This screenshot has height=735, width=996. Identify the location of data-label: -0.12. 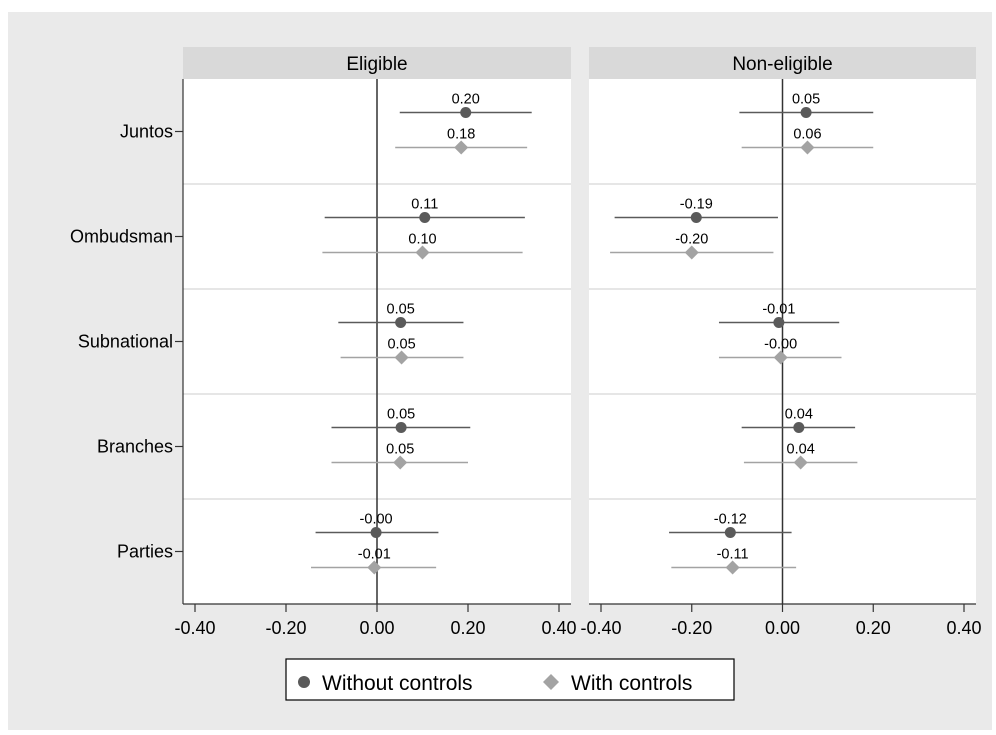
(730, 520).